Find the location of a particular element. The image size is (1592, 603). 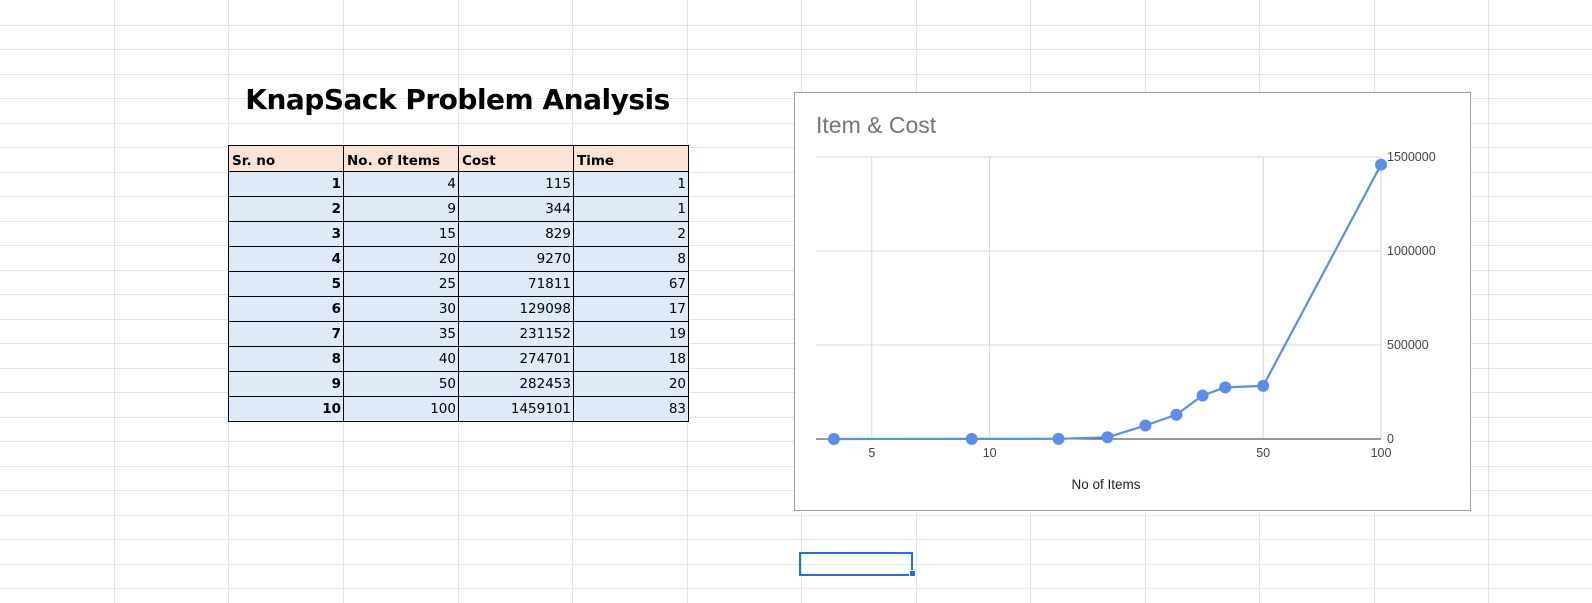

table-row: 7 35 231152 19 is located at coordinates (458, 334).